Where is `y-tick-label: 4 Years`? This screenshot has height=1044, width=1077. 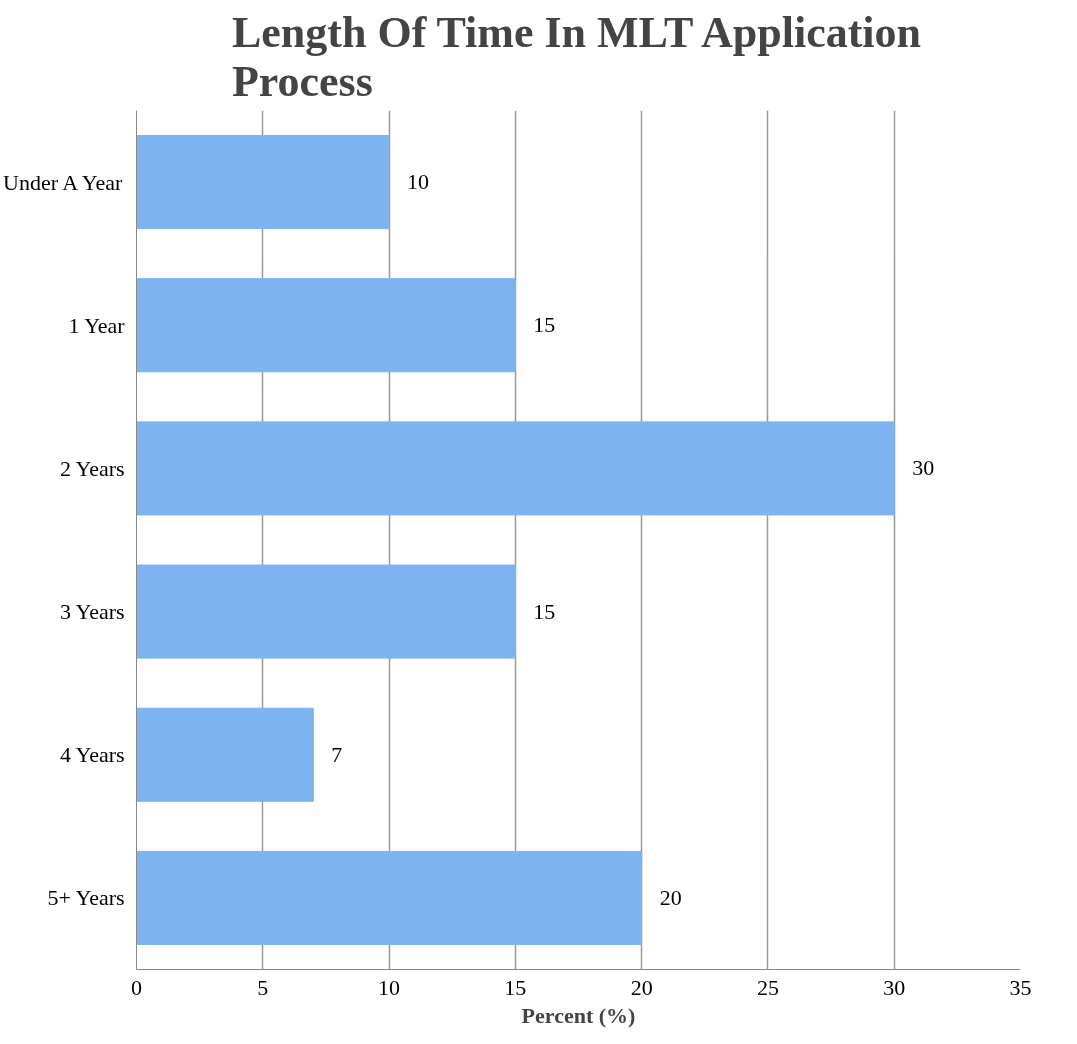
y-tick-label: 4 Years is located at coordinates (92, 755).